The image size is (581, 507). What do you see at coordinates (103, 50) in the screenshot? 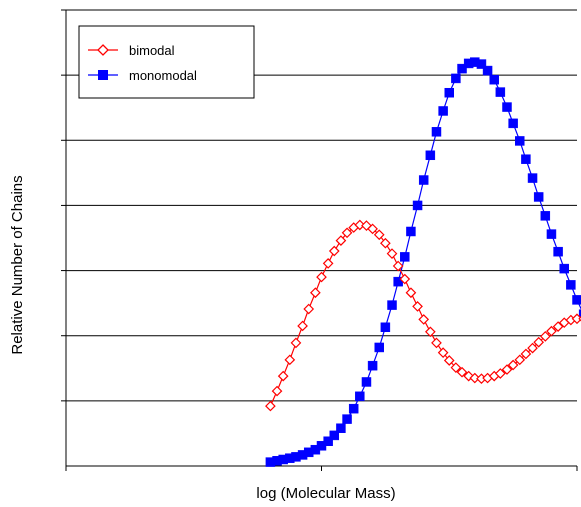
I see `legend-marker-bimodal` at bounding box center [103, 50].